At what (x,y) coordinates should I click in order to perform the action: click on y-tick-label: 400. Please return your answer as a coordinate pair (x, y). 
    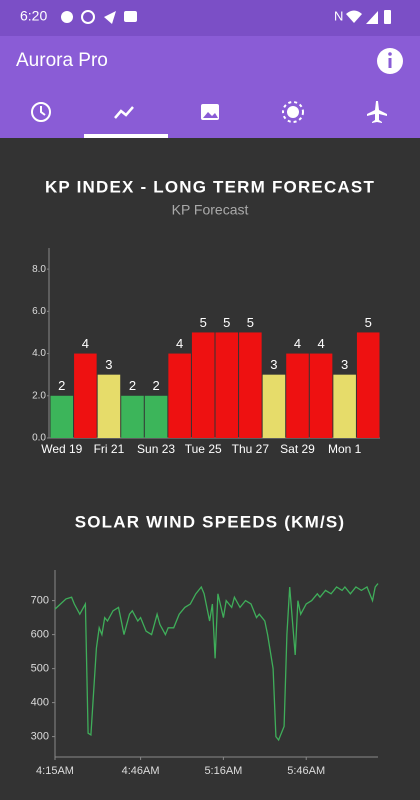
    Looking at the image, I should click on (40, 703).